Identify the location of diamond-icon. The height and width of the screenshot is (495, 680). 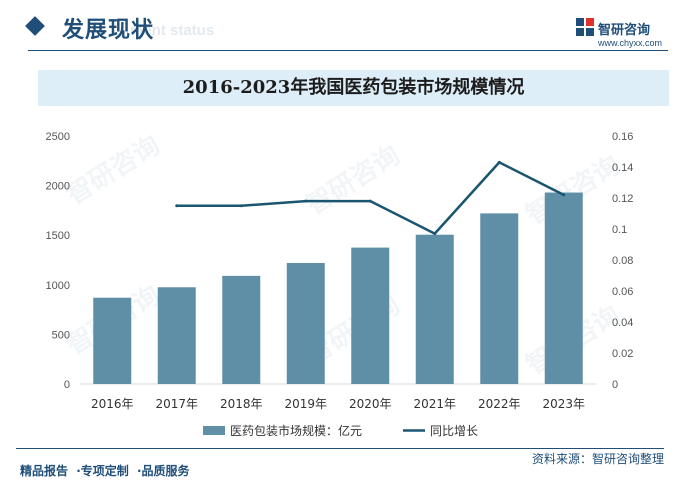
(35, 26).